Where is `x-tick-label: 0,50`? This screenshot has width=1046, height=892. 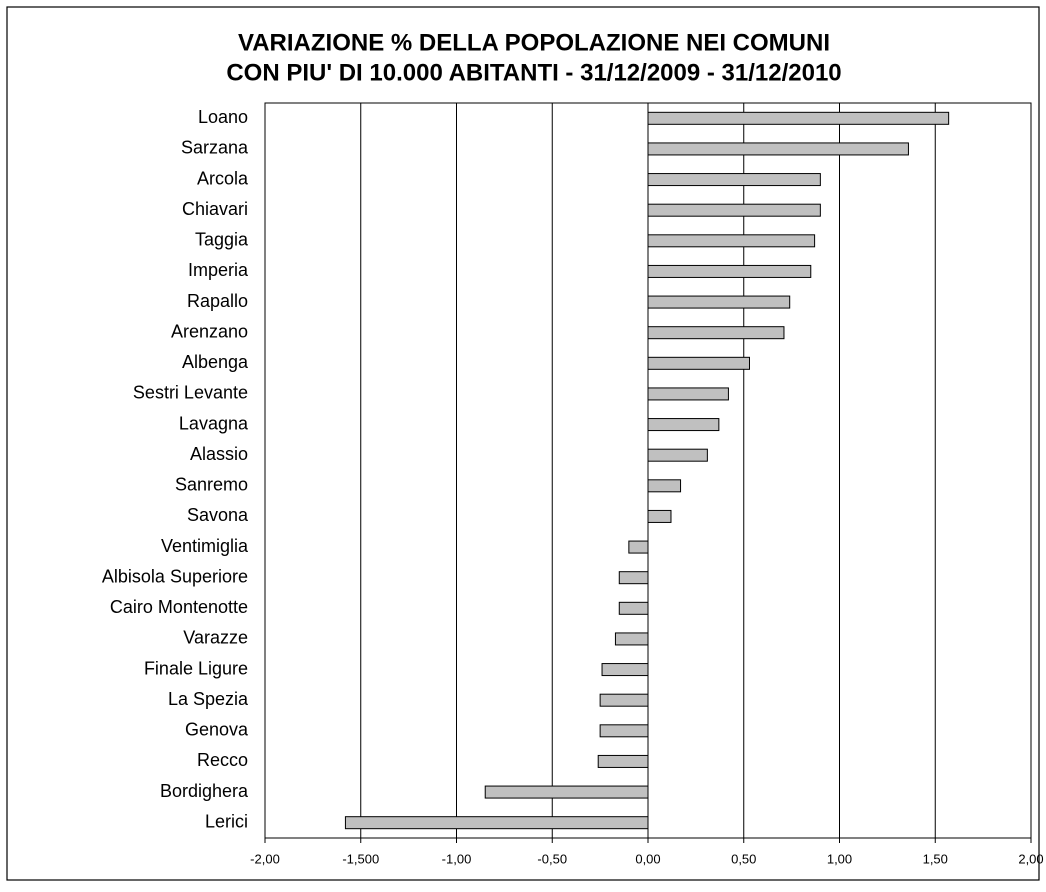 x-tick-label: 0,50 is located at coordinates (743, 858).